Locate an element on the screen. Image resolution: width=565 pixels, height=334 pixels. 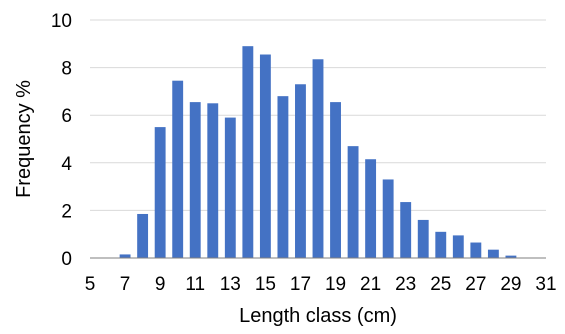
y-axis-title: Frequency % is located at coordinates (24, 139).